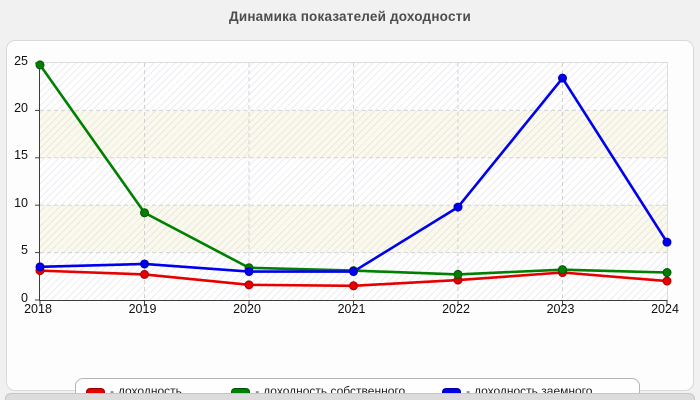 The width and height of the screenshot is (700, 400). I want to click on y-axis-label: 0, so click(24, 297).